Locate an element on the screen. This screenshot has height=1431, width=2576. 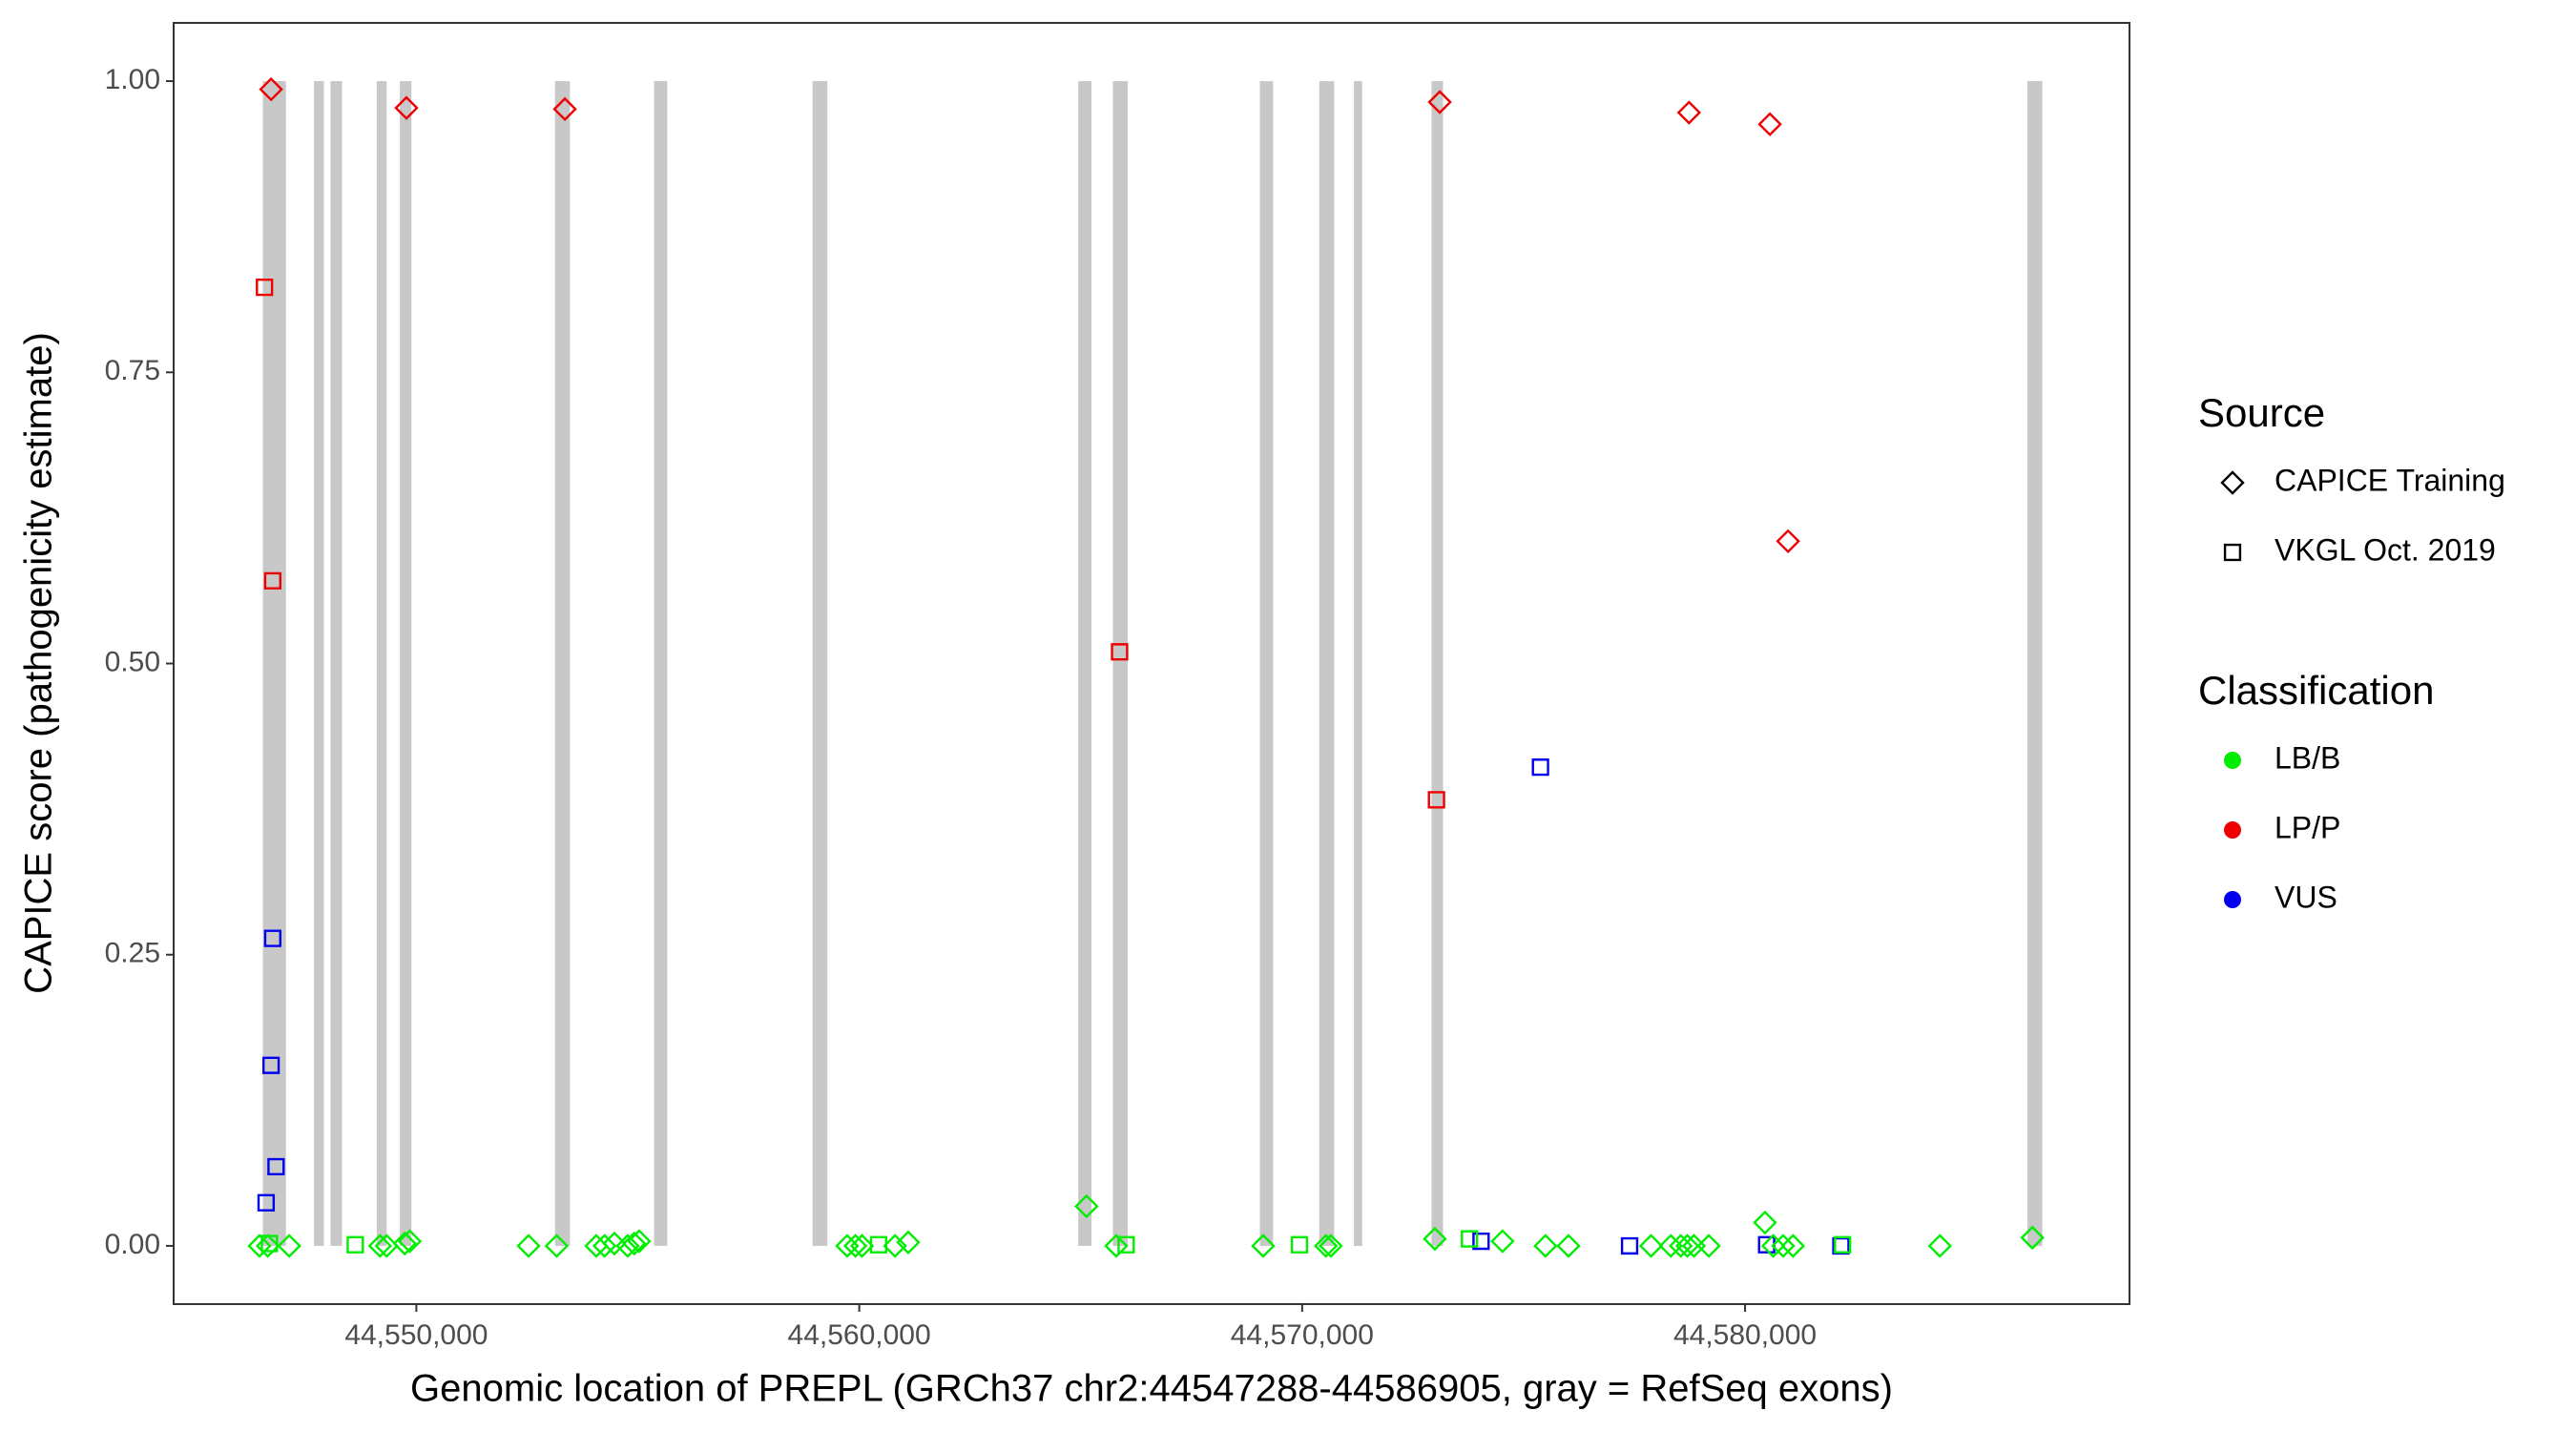
legend-title: Source is located at coordinates (2261, 412).